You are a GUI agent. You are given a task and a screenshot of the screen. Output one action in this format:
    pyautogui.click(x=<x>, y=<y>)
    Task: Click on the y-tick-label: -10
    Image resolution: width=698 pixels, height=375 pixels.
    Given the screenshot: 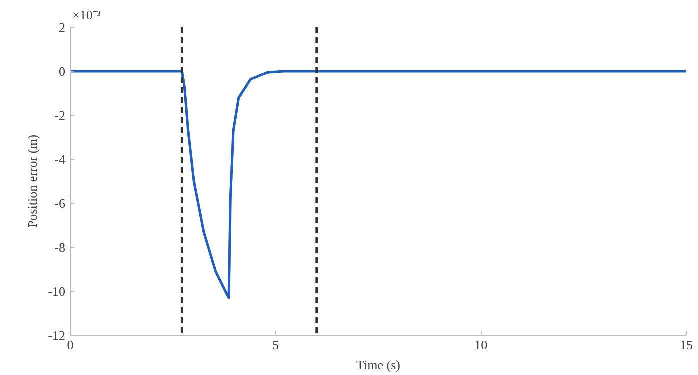 What is the action you would take?
    pyautogui.click(x=57, y=291)
    